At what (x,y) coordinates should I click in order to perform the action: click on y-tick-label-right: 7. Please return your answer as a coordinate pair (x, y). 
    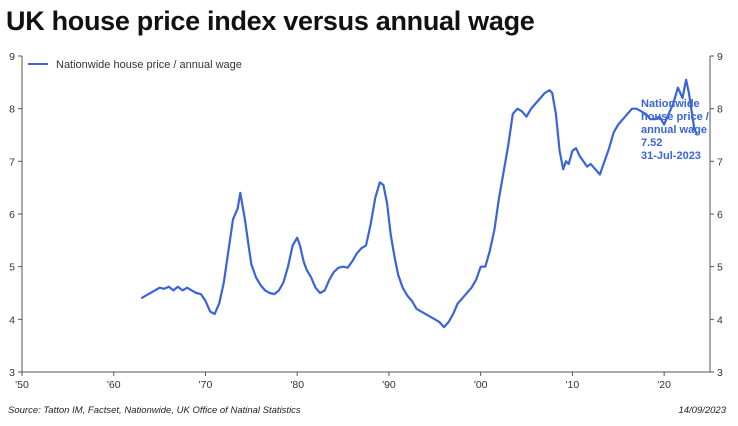
    Looking at the image, I should click on (720, 162).